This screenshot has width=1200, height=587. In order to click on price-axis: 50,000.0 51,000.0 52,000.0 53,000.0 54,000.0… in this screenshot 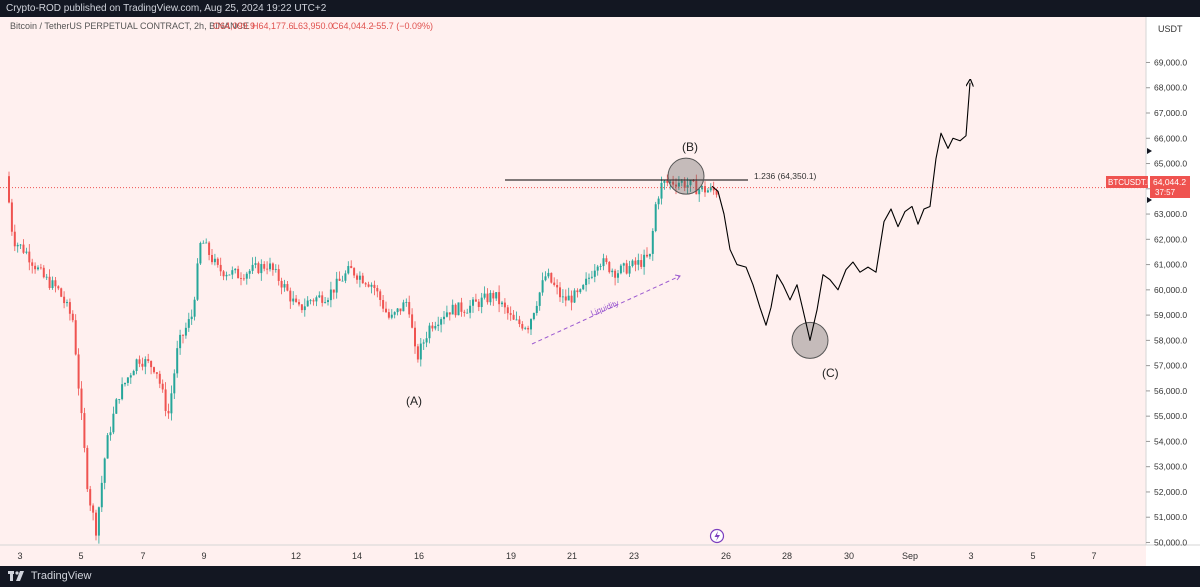, I will do `click(1166, 302)`.